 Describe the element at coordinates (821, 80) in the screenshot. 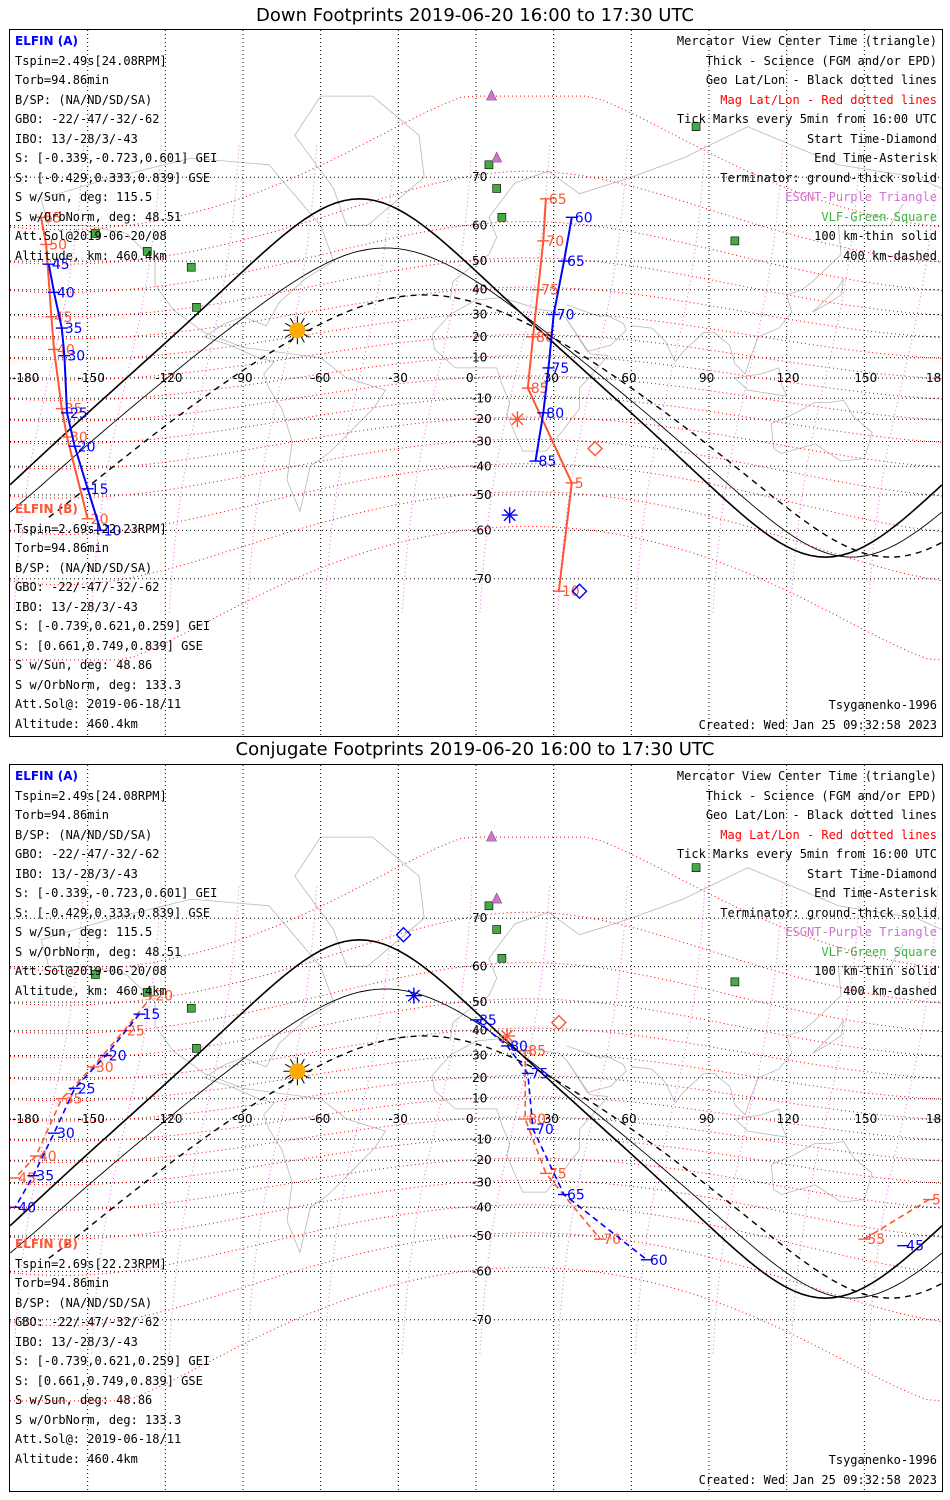

I see `legend-item: Geo Lat/Lon - Black dotted lines` at that location.